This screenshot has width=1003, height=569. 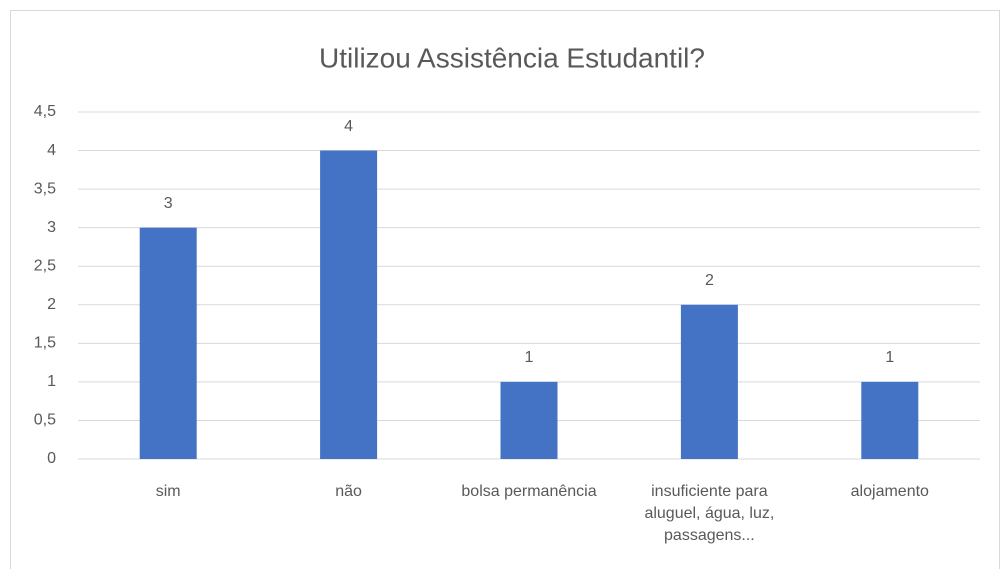 I want to click on x-tick-label: bolsa permanência, so click(x=529, y=491).